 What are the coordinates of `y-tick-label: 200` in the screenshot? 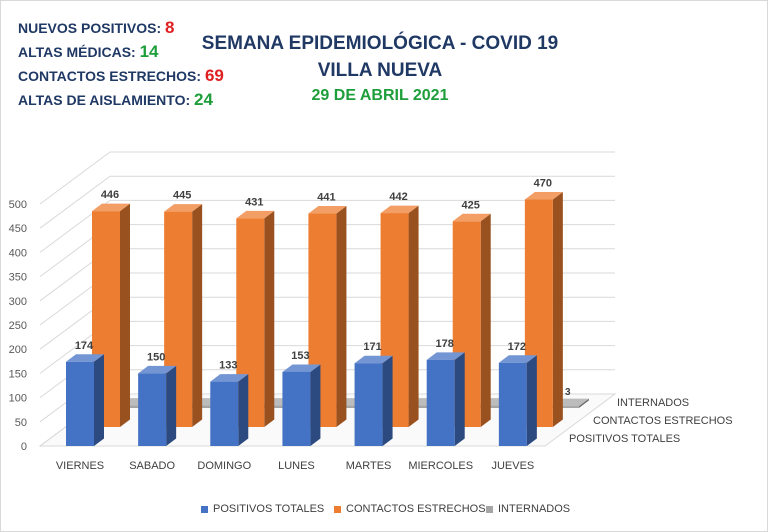 It's located at (18, 350).